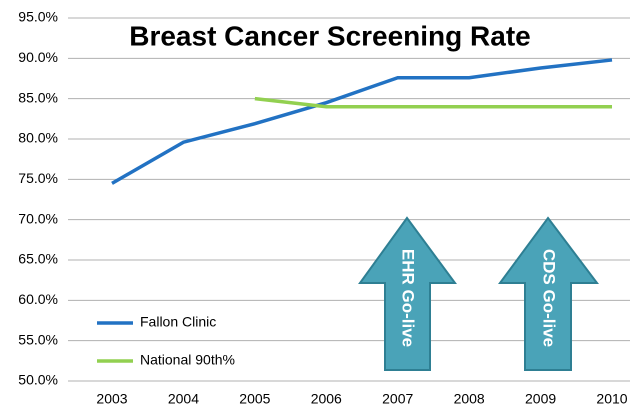 This screenshot has width=639, height=417. What do you see at coordinates (38, 380) in the screenshot?
I see `y-tick-label: 50.0%` at bounding box center [38, 380].